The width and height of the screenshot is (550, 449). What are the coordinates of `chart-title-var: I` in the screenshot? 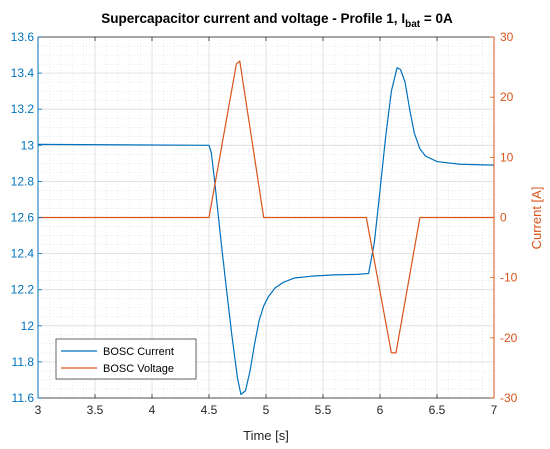 It's located at (403, 18).